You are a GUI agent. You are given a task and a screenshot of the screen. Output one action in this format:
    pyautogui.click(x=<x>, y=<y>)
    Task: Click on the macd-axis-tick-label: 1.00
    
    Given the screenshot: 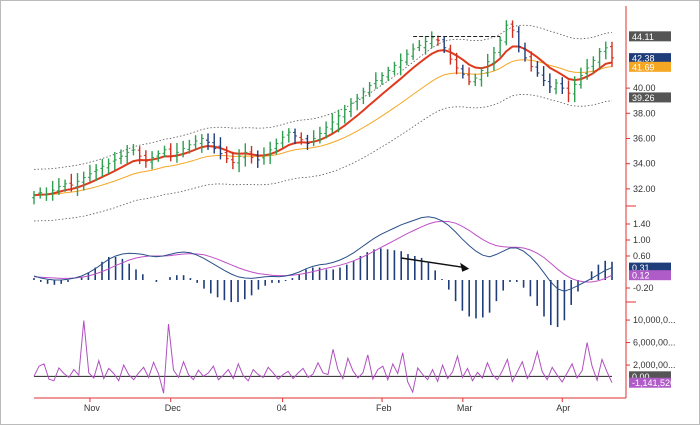 What is the action you would take?
    pyautogui.click(x=642, y=240)
    